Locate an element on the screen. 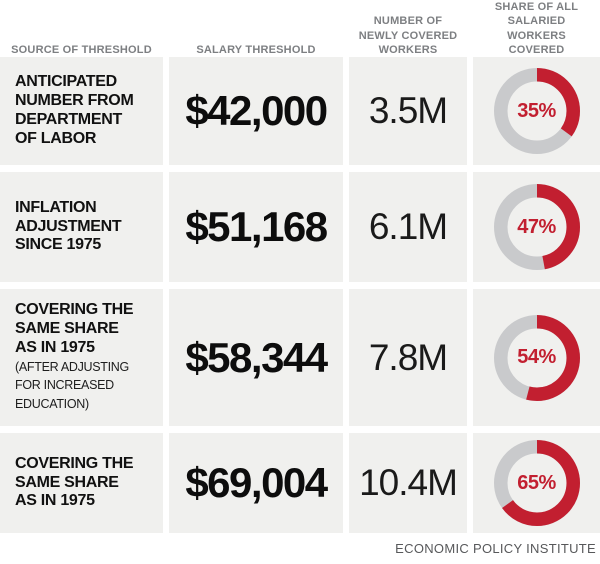  share-percent-label: 35% is located at coordinates (536, 110).